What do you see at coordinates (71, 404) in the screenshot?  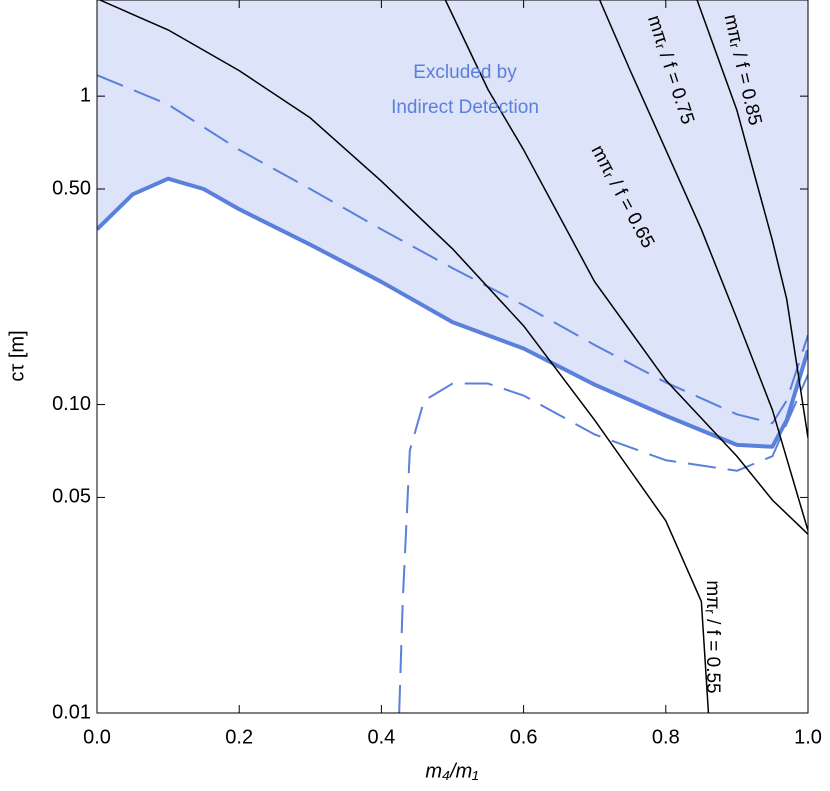 I see `y-tick-label: 0.10` at bounding box center [71, 404].